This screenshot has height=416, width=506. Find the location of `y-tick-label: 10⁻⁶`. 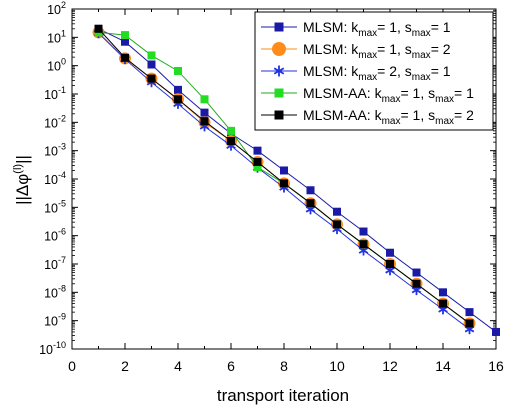

y-tick-label: 10⁻⁶ is located at coordinates (55, 235).